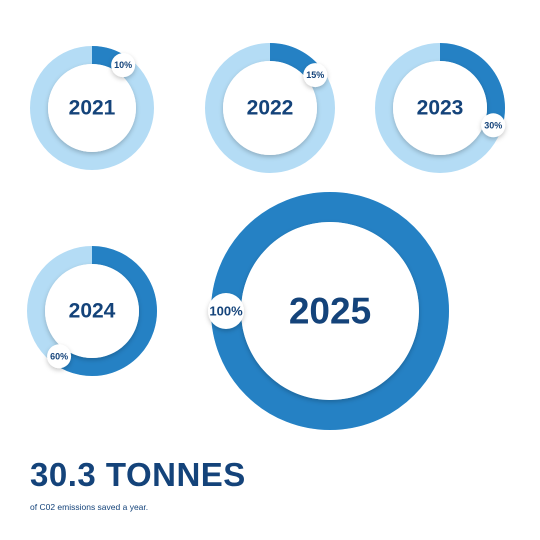 Image resolution: width=540 pixels, height=540 pixels. I want to click on donut-year-label: 2023, so click(440, 108).